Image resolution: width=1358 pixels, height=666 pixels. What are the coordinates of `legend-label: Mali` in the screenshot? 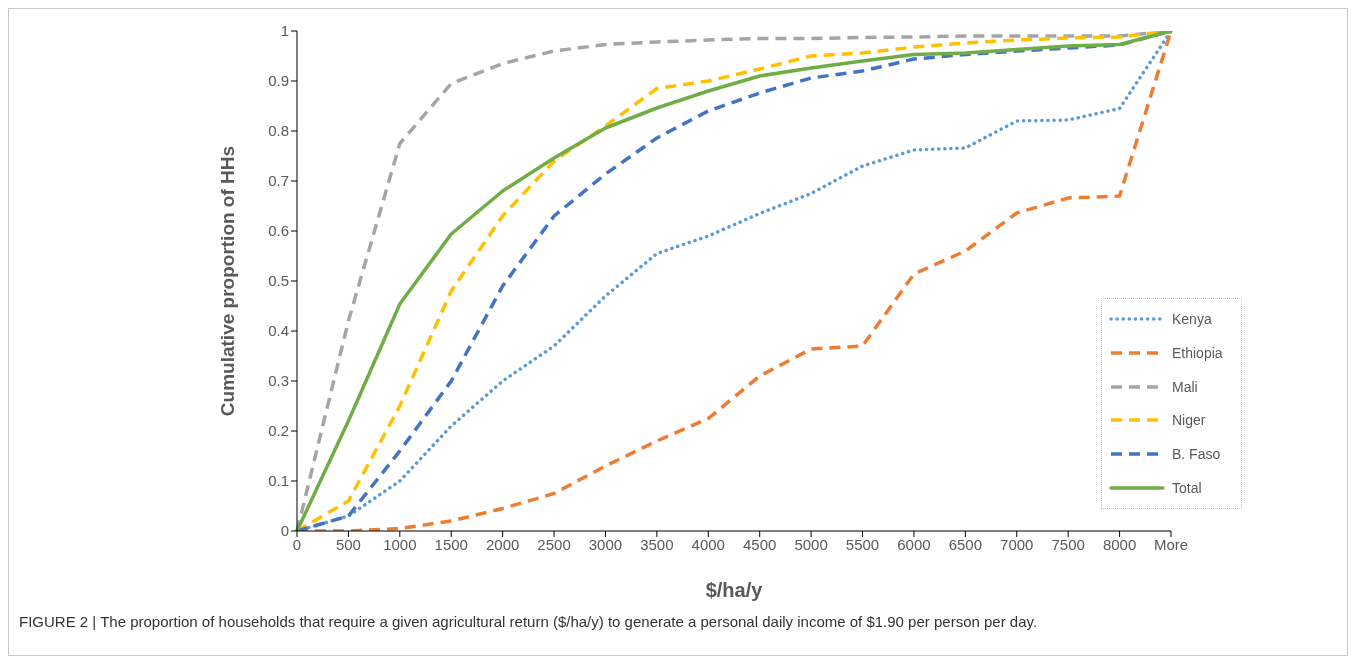 It's located at (1185, 386).